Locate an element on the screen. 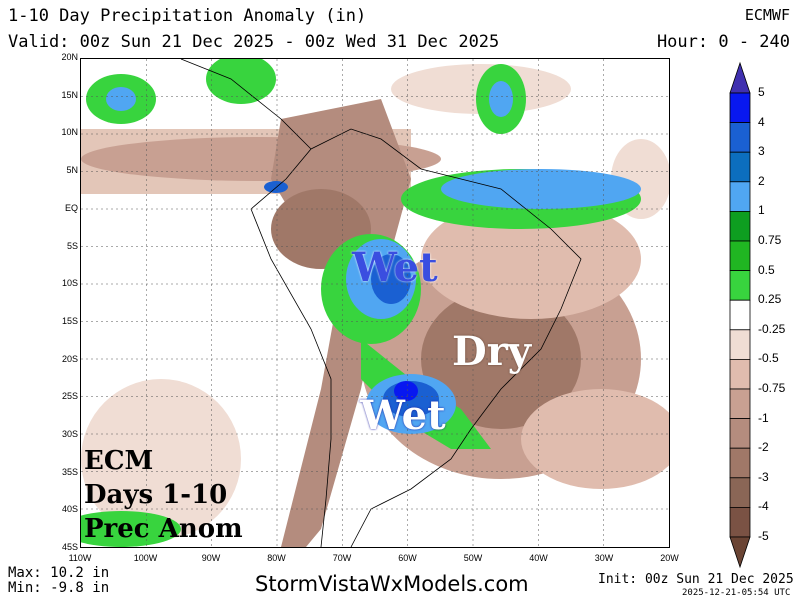 The width and height of the screenshot is (800, 600). init-time: Init: 00z Sun 21 Dec 2025 is located at coordinates (696, 579).